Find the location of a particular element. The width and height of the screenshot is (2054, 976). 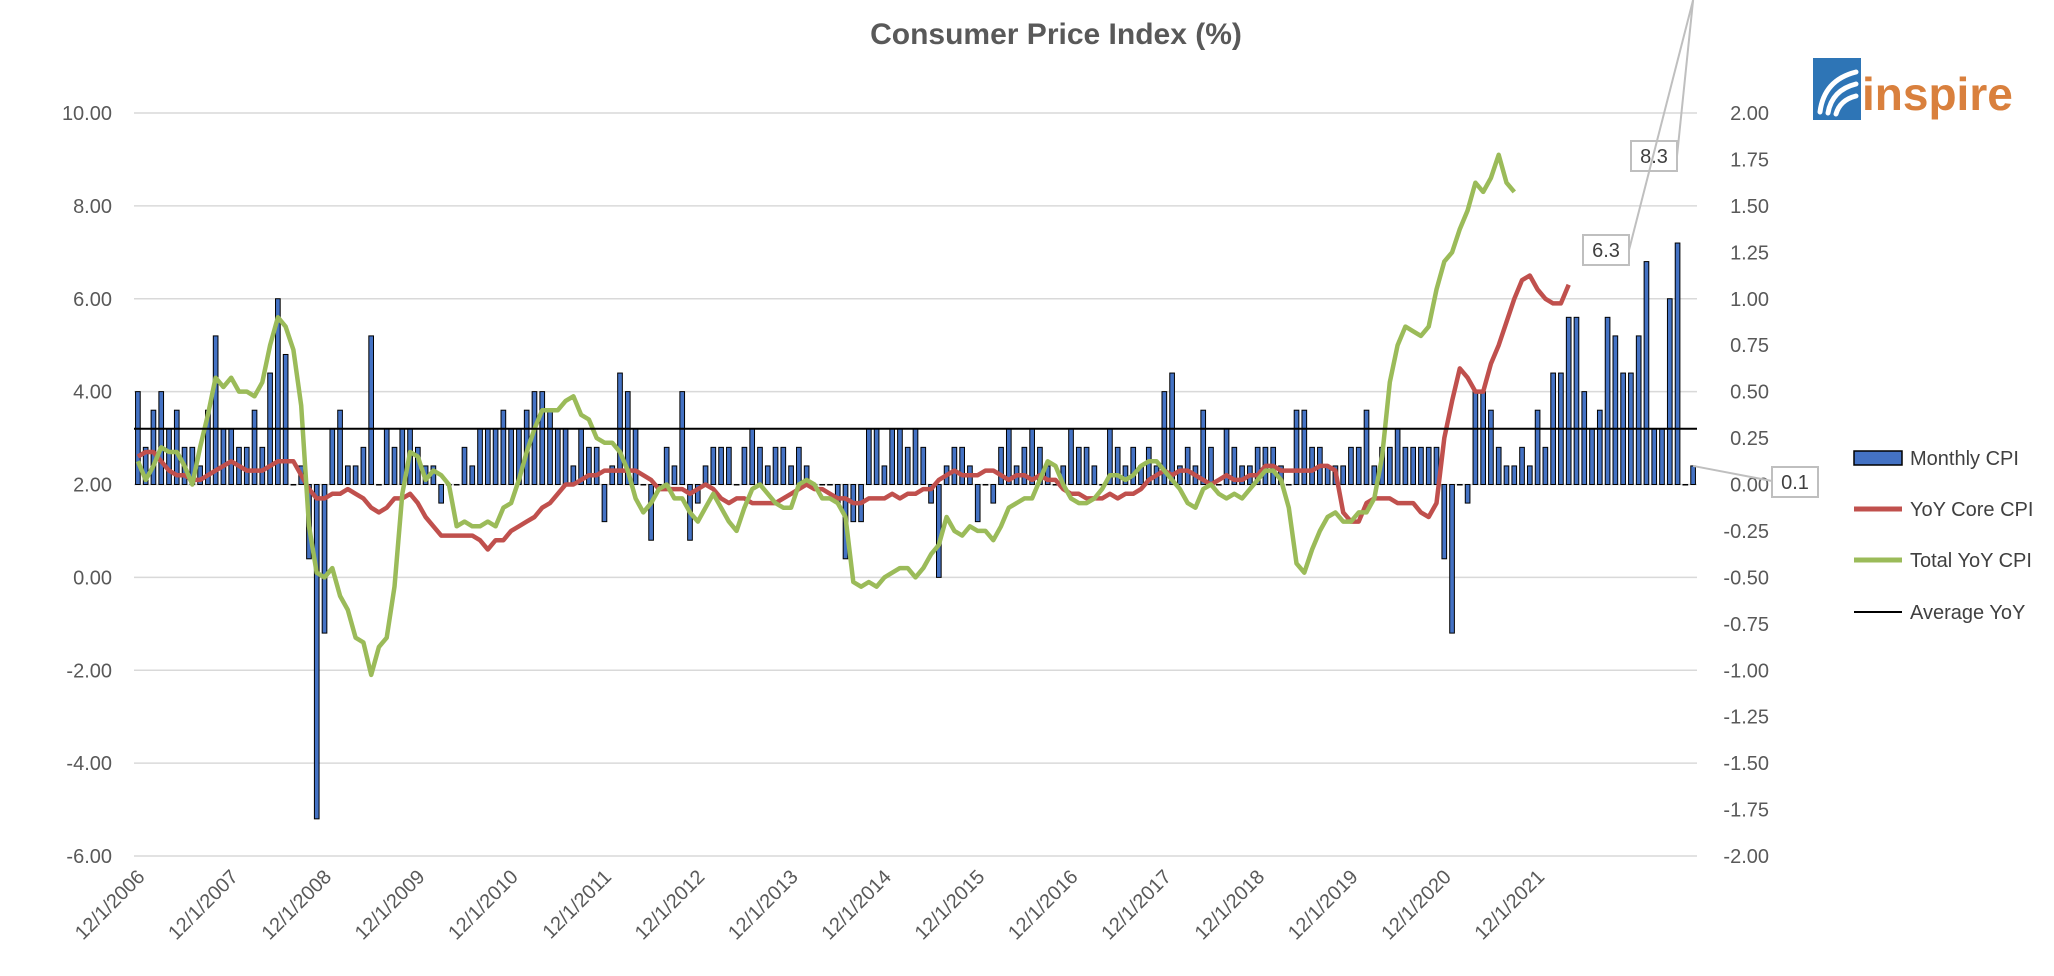

right-tick-label: 1.25 is located at coordinates (1749, 253).